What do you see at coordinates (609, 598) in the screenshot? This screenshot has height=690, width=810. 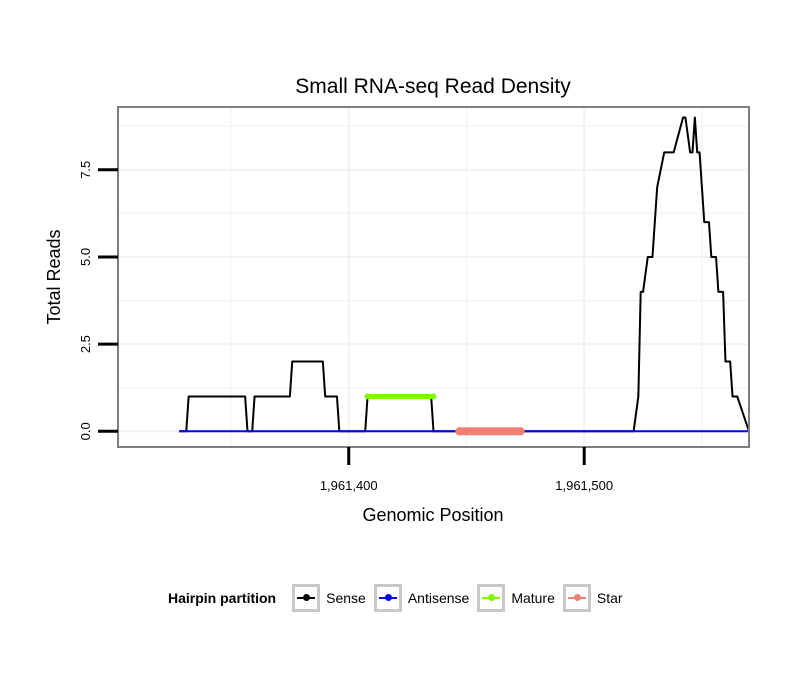 I see `legend-label-star: Star` at bounding box center [609, 598].